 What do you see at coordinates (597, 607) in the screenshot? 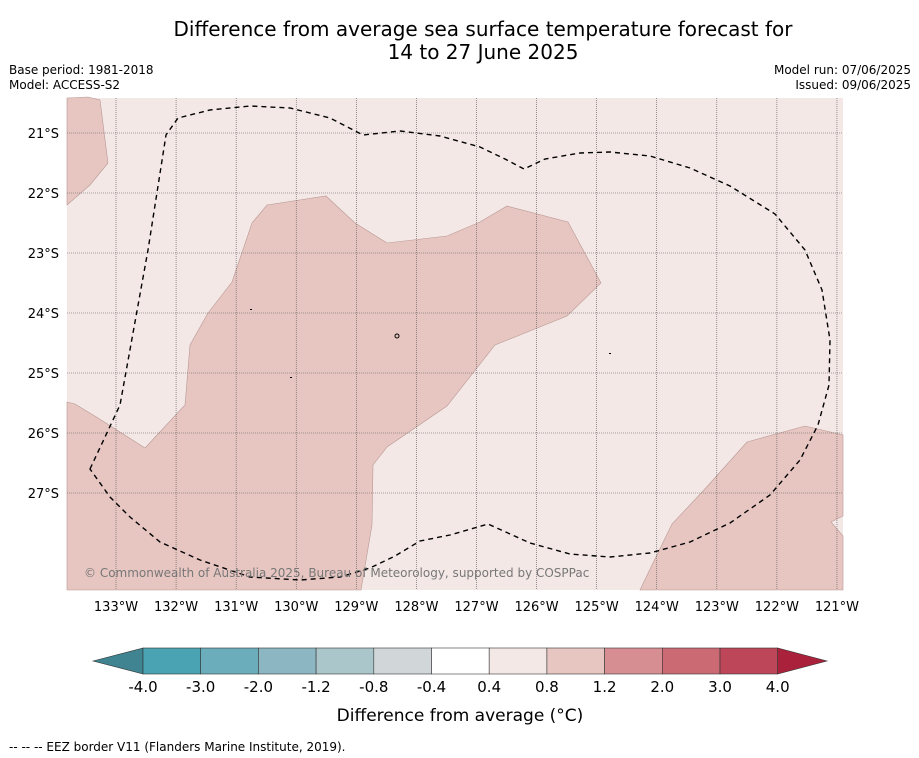
I see `lon-label: 125°W` at bounding box center [597, 607].